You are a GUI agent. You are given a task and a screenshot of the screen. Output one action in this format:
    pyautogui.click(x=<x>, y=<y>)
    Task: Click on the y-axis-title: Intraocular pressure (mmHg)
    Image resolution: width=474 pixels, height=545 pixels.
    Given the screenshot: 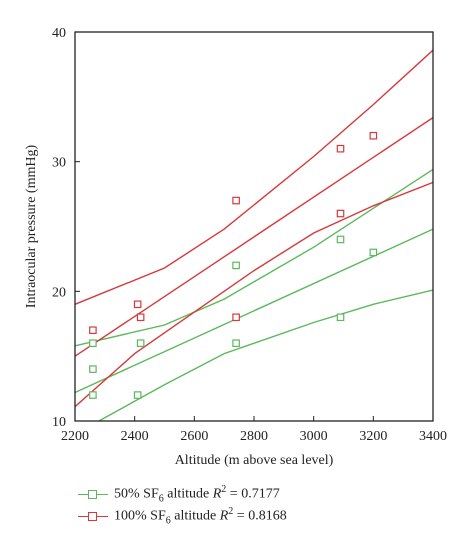 What is the action you would take?
    pyautogui.click(x=31, y=227)
    